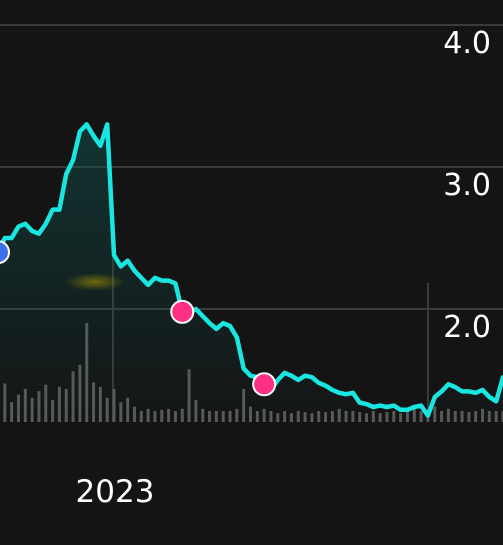 This screenshot has width=503, height=545. Describe the element at coordinates (467, 43) in the screenshot. I see `y-tick-label: 4.0` at that location.